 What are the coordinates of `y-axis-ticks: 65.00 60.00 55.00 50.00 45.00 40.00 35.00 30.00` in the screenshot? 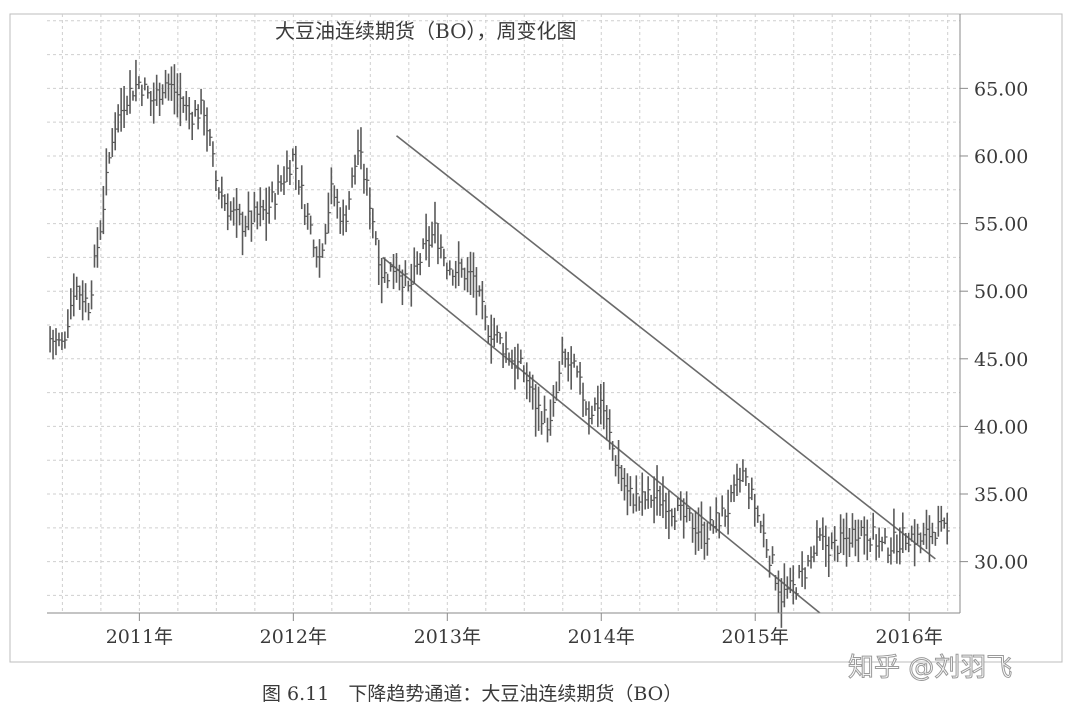 It's located at (994, 326).